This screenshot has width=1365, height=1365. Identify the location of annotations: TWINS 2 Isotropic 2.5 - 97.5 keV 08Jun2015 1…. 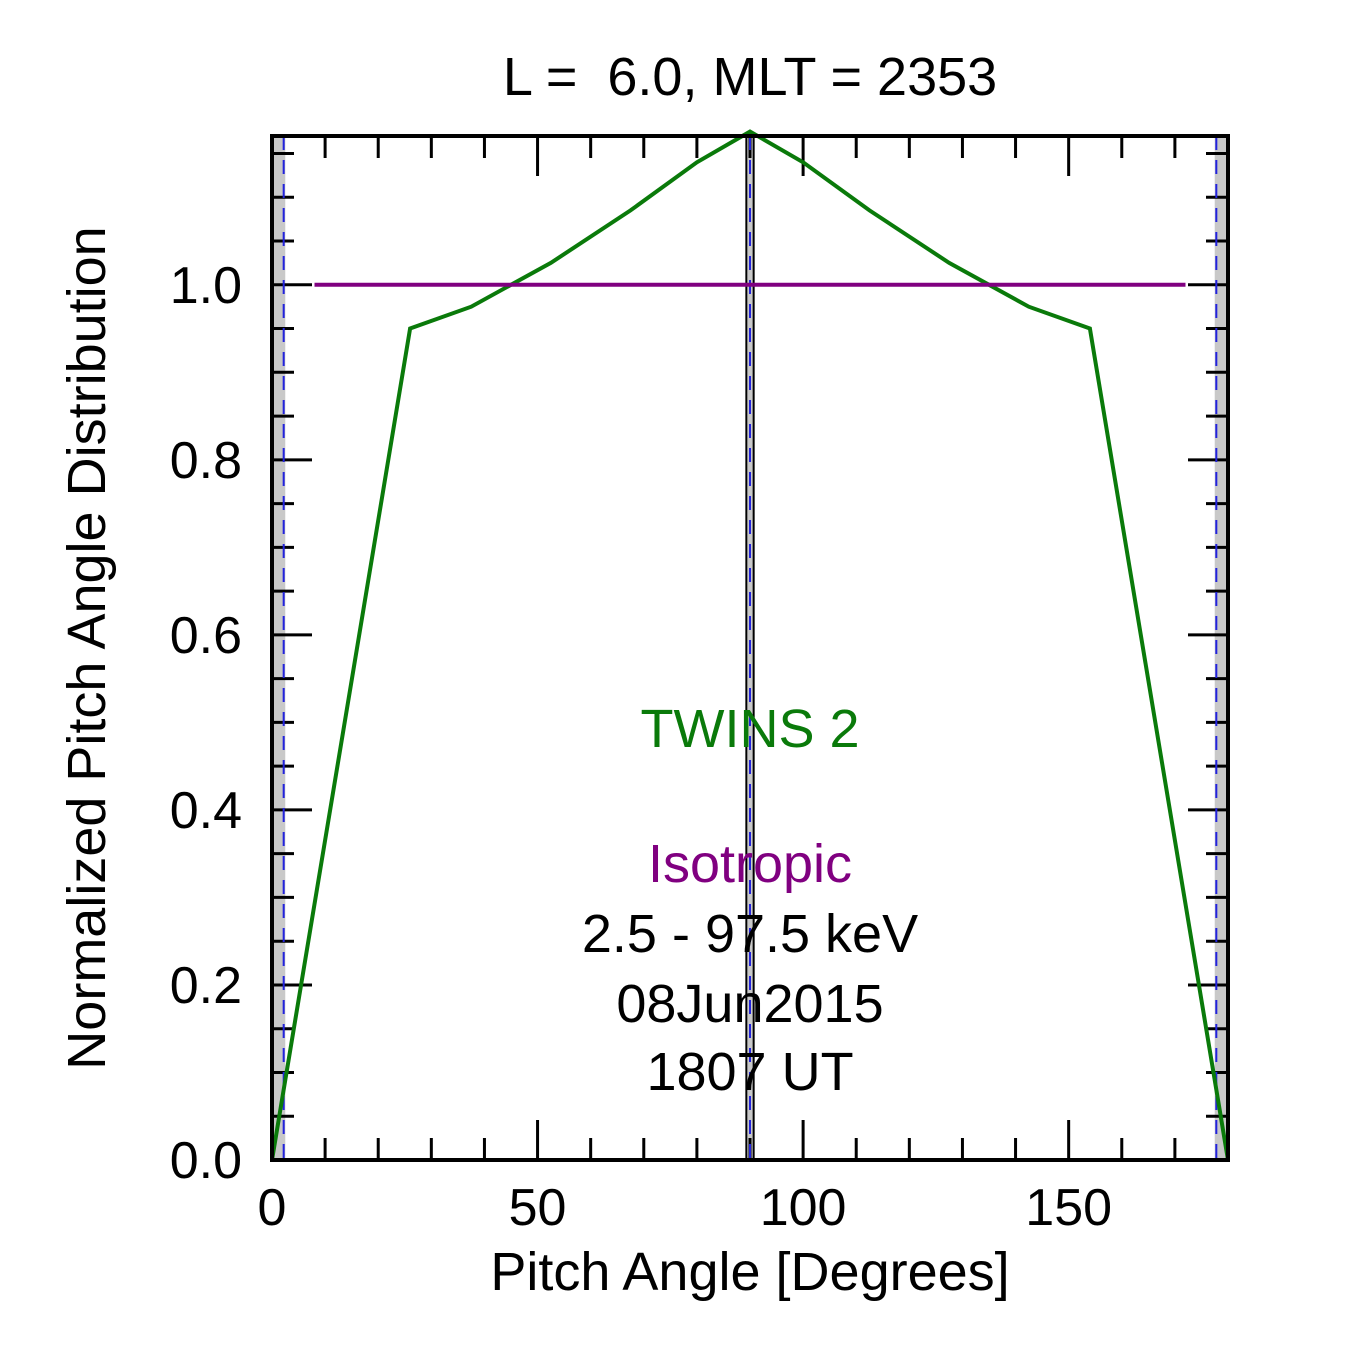
(750, 900).